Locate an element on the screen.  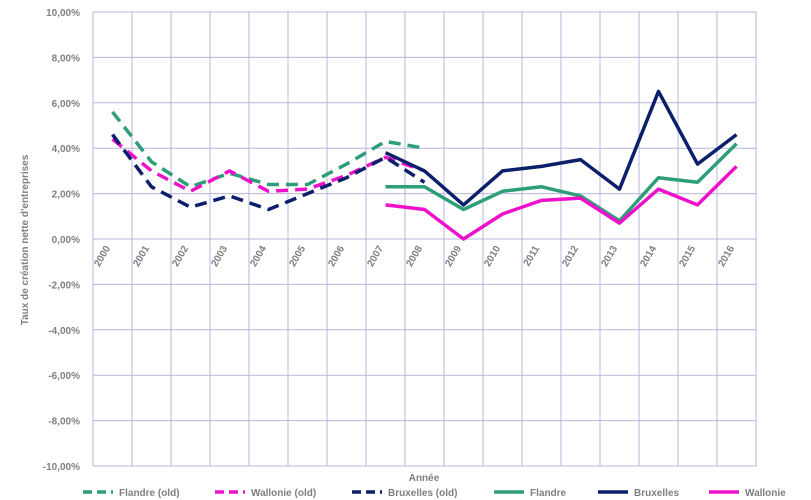
y-tick-label: 4,00% is located at coordinates (66, 149).